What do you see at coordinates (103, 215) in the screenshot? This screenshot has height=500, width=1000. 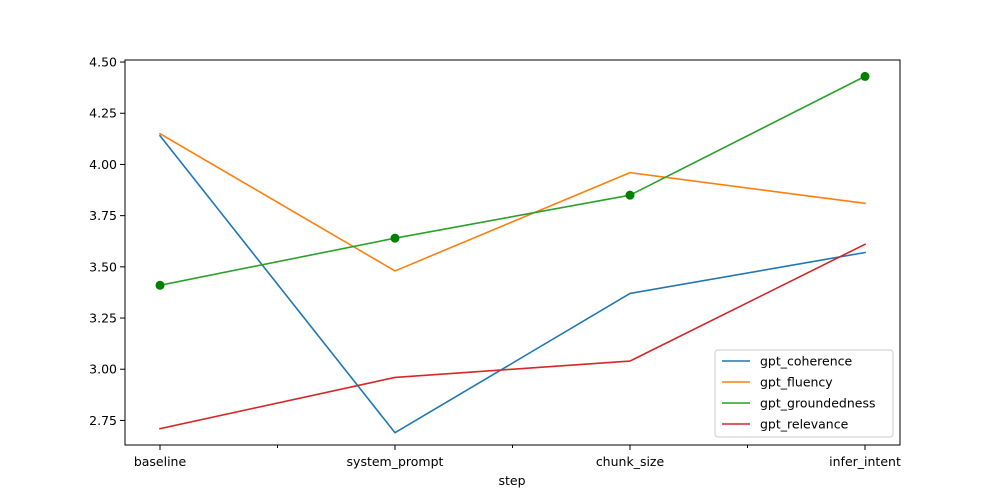 I see `y-tick-label: 3.75` at bounding box center [103, 215].